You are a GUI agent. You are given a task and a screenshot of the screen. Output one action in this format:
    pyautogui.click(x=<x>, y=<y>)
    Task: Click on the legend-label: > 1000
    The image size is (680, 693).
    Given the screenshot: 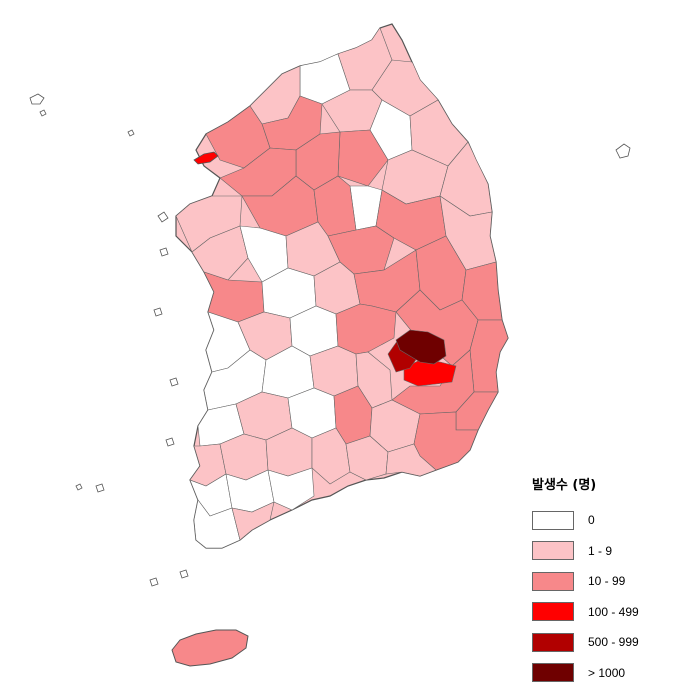 What is the action you would take?
    pyautogui.click(x=607, y=672)
    